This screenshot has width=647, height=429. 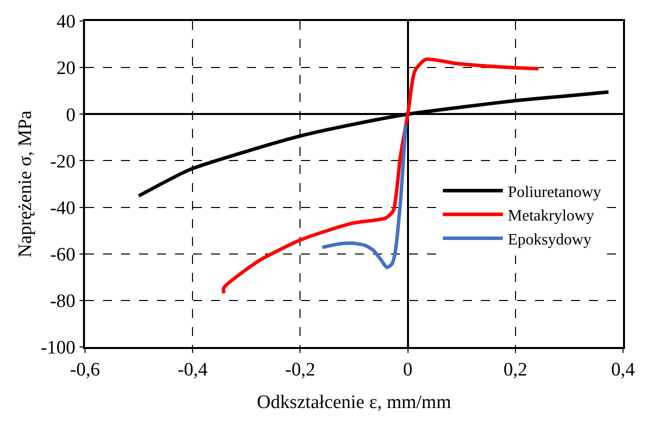 What do you see at coordinates (364, 196) in the screenshot?
I see `line-series` at bounding box center [364, 196].